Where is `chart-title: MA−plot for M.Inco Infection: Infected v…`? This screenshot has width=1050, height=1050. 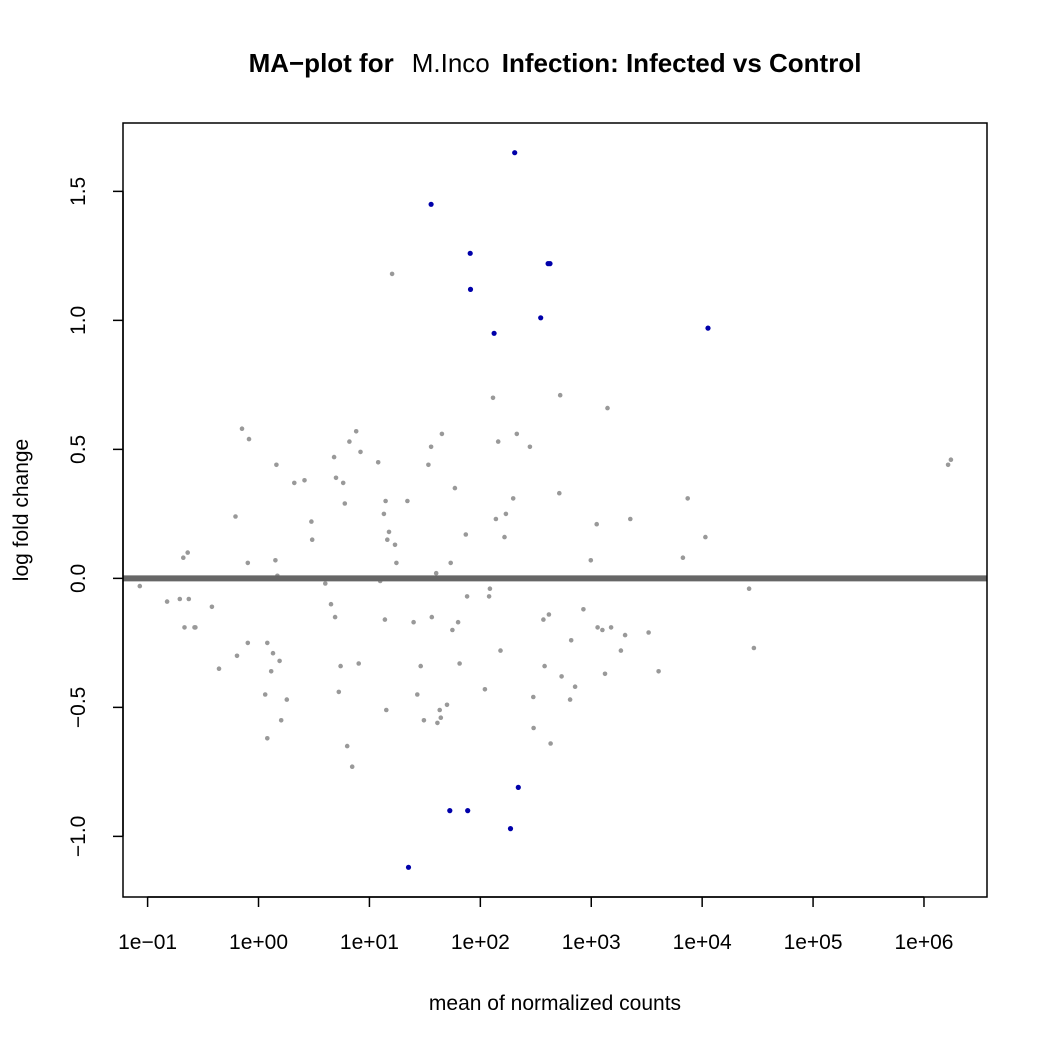 chart-title: MA−plot for M.Inco Infection: Infected v… is located at coordinates (555, 63).